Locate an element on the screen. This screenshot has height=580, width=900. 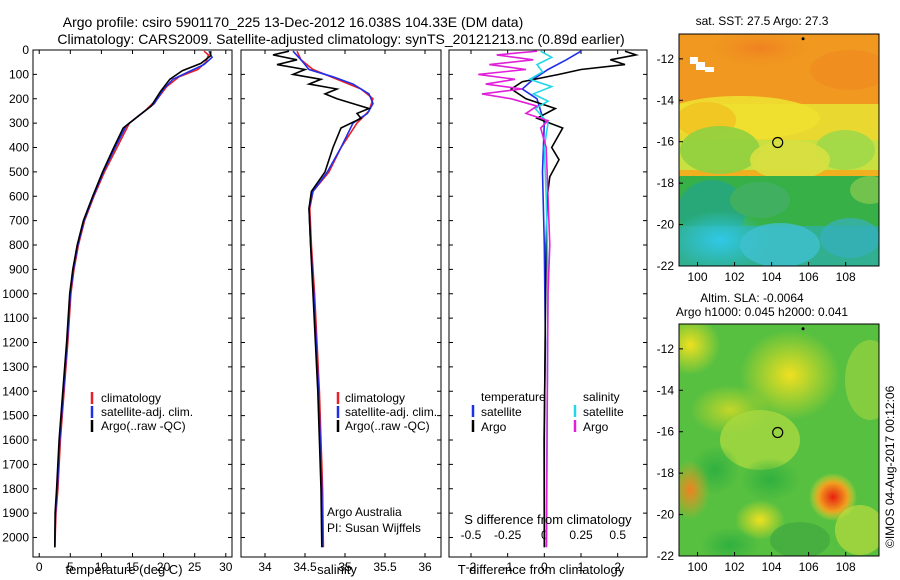
y-tick-label: 1700 is located at coordinates (15, 464).